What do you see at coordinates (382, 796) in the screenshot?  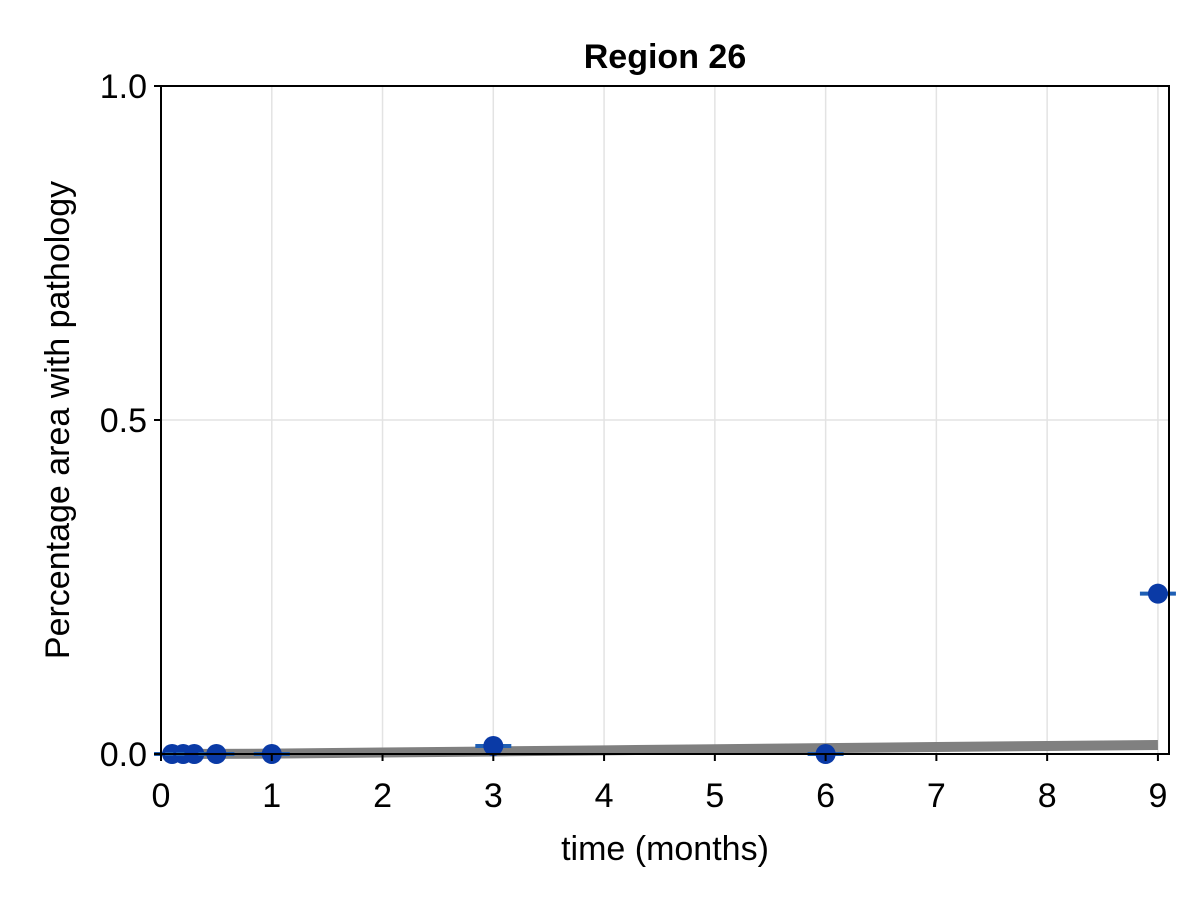 I see `x-tick-label: 2` at bounding box center [382, 796].